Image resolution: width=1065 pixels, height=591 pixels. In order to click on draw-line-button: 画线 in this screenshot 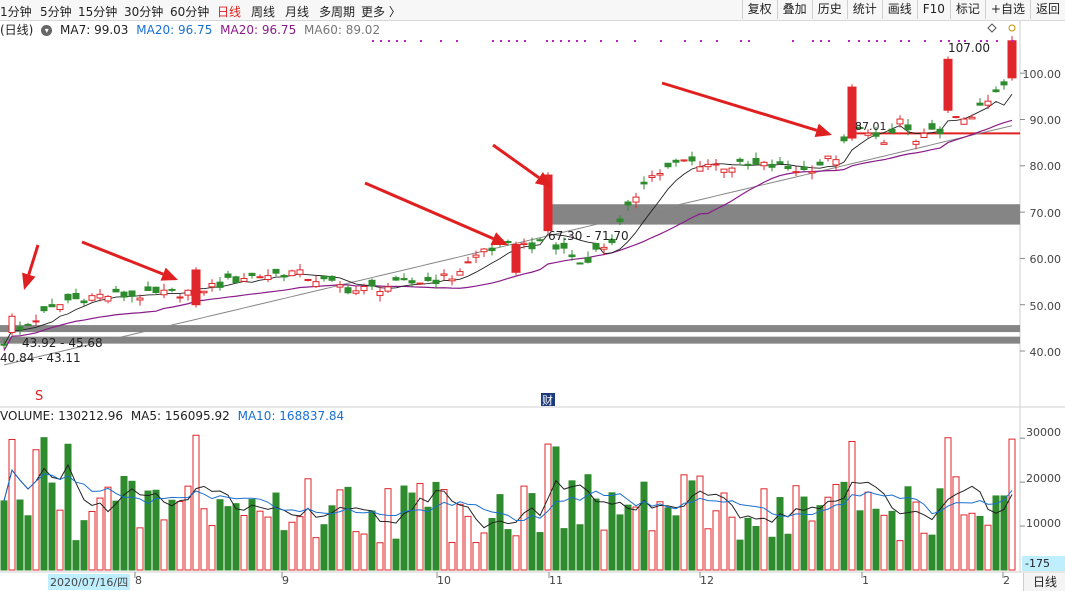, I will do `click(899, 9)`.